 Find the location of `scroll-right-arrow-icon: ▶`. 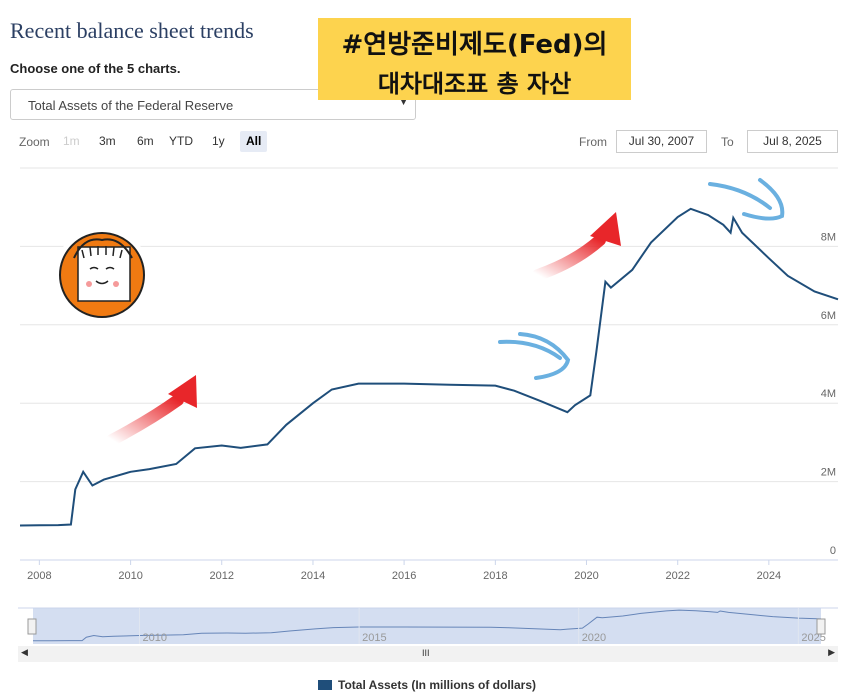

scroll-right-arrow-icon: ▶ is located at coordinates (831, 652).